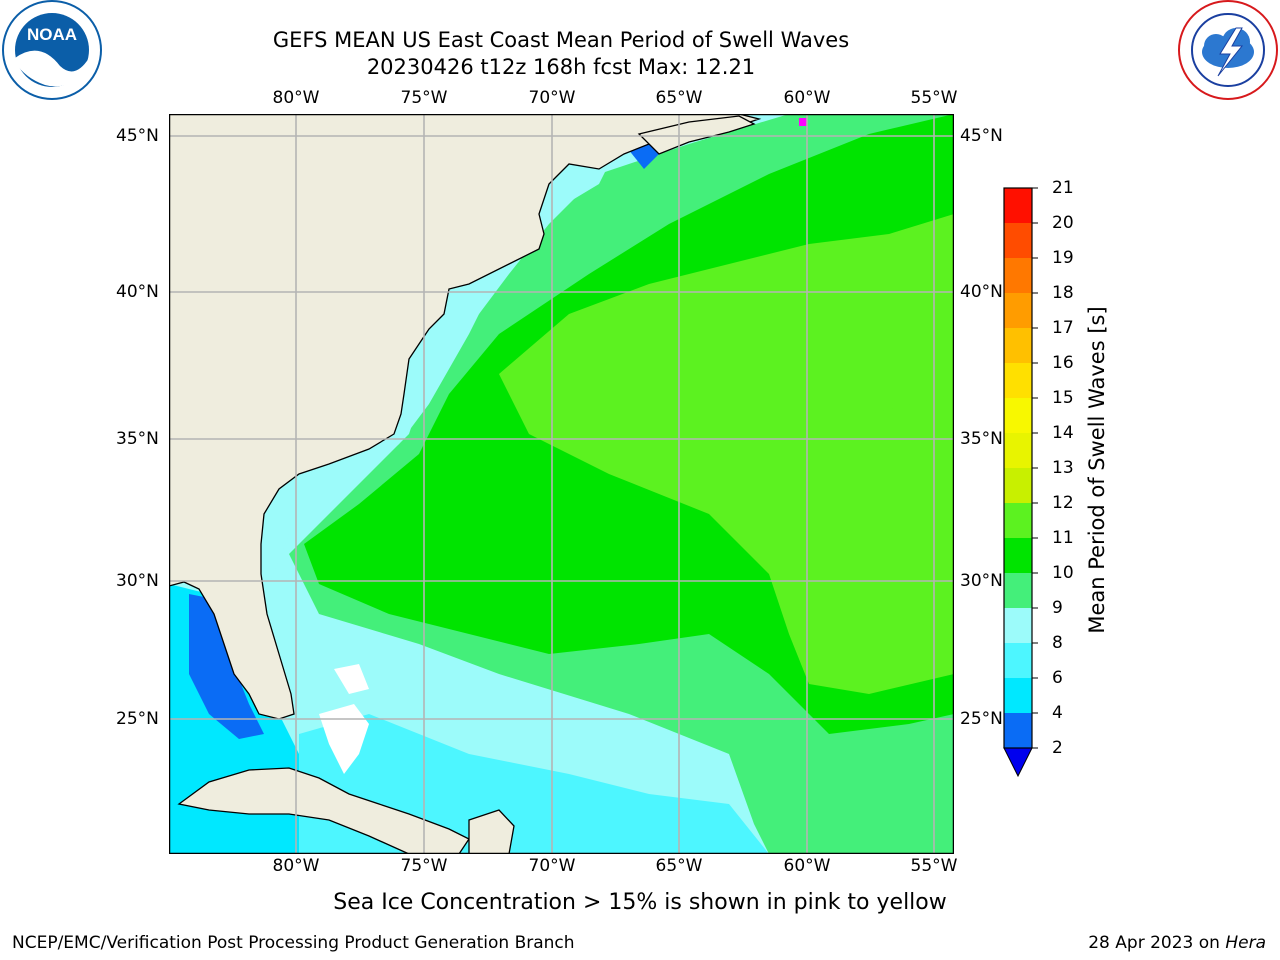 The image size is (1280, 960). Describe the element at coordinates (552, 866) in the screenshot. I see `lon-label-bottom: 70°W` at that location.